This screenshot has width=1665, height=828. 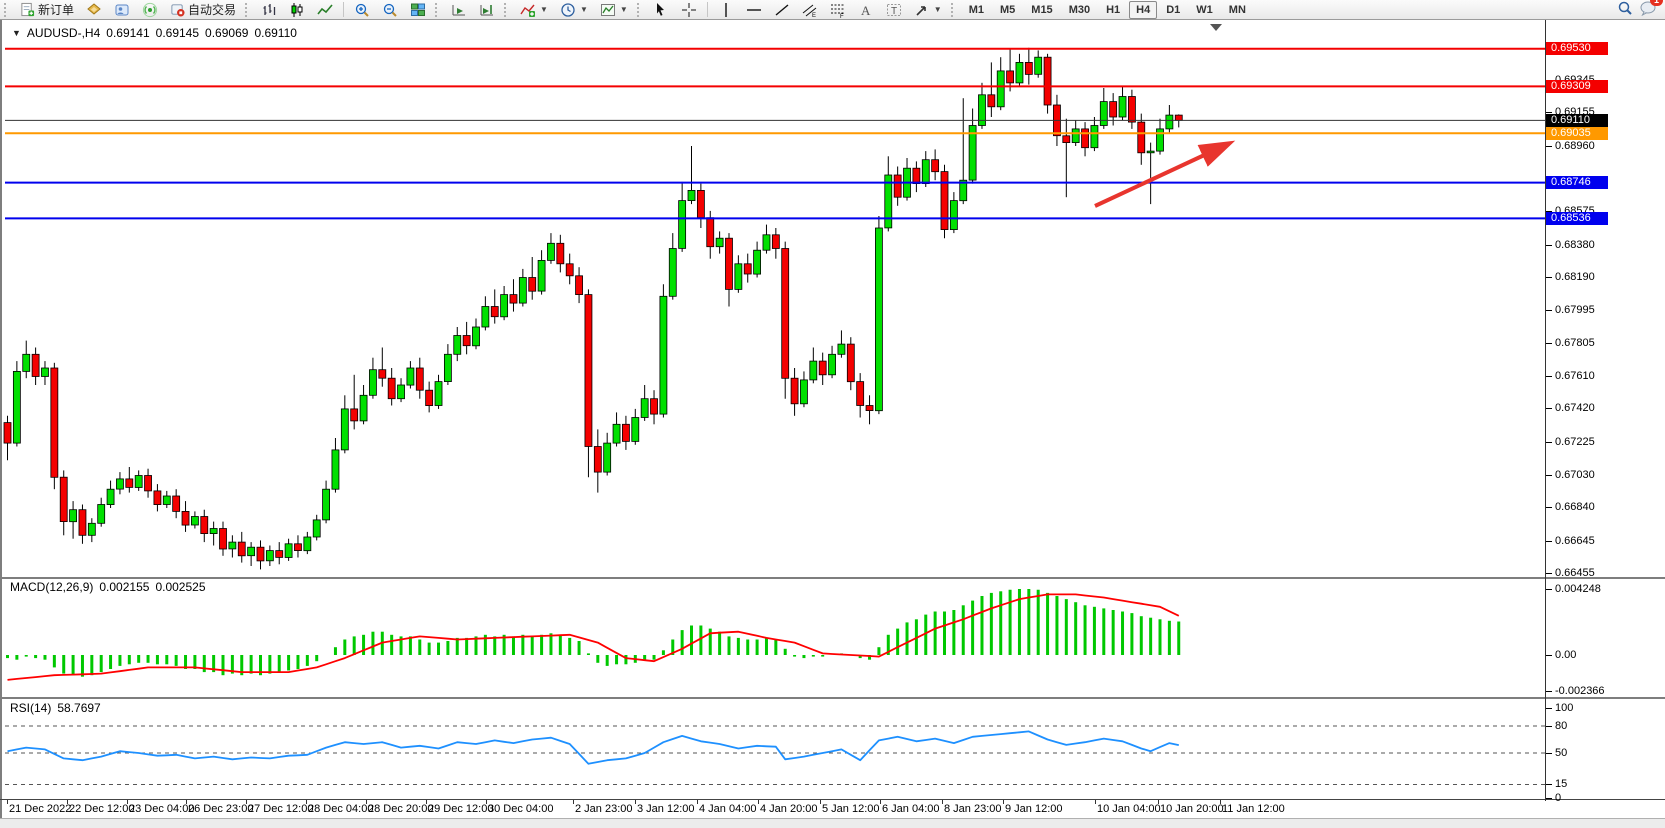 I want to click on rsi-scale-label-mark, so click(x=1549, y=784).